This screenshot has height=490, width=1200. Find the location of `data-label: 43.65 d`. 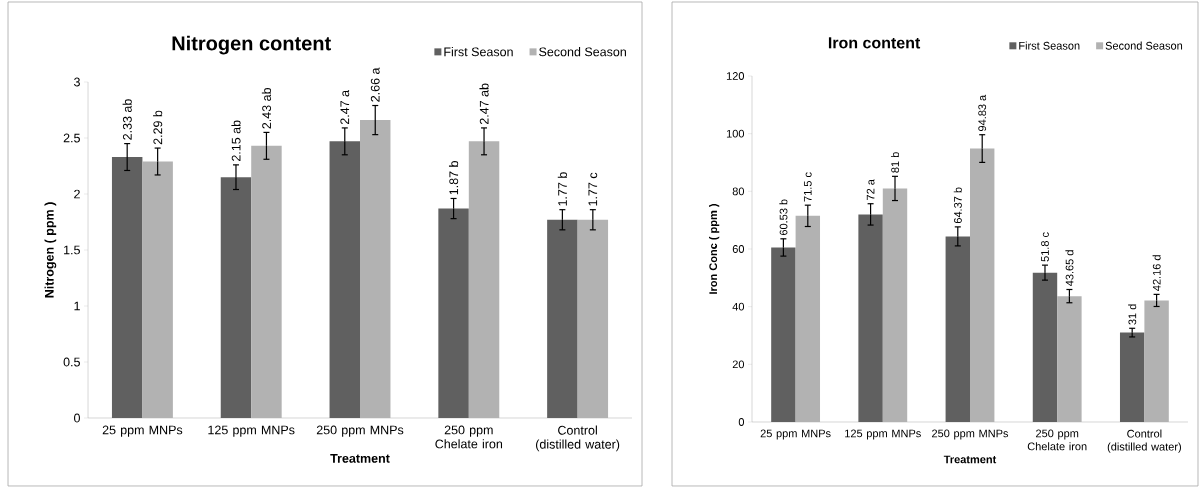

data-label: 43.65 d is located at coordinates (1069, 268).